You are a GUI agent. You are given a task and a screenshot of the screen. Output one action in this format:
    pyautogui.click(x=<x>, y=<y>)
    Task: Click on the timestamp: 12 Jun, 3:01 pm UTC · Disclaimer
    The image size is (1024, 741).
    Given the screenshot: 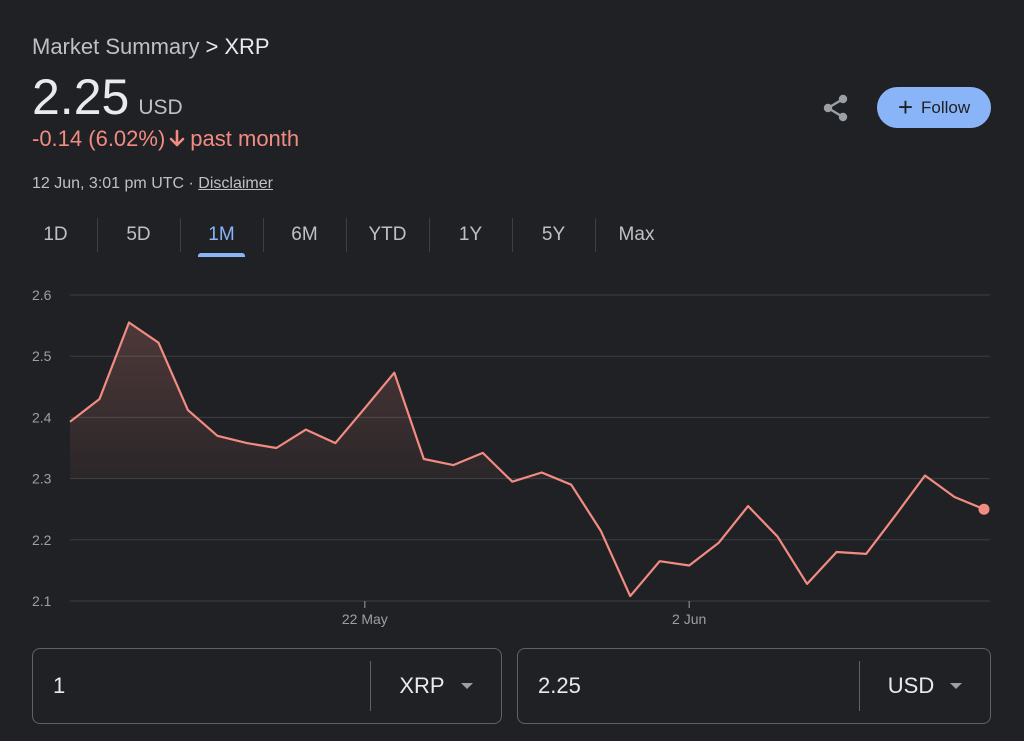 What is the action you would take?
    pyautogui.click(x=152, y=184)
    